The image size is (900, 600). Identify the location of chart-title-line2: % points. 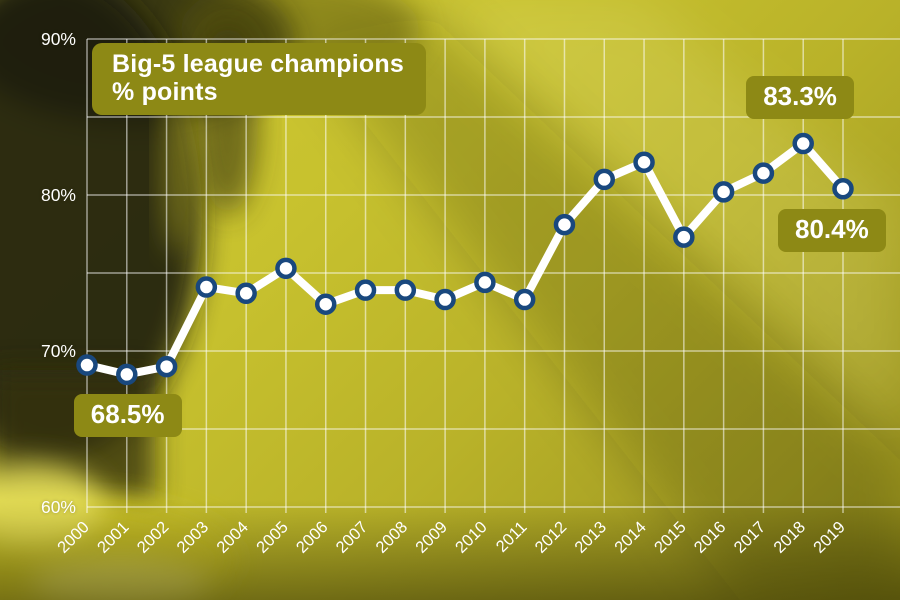
(165, 92).